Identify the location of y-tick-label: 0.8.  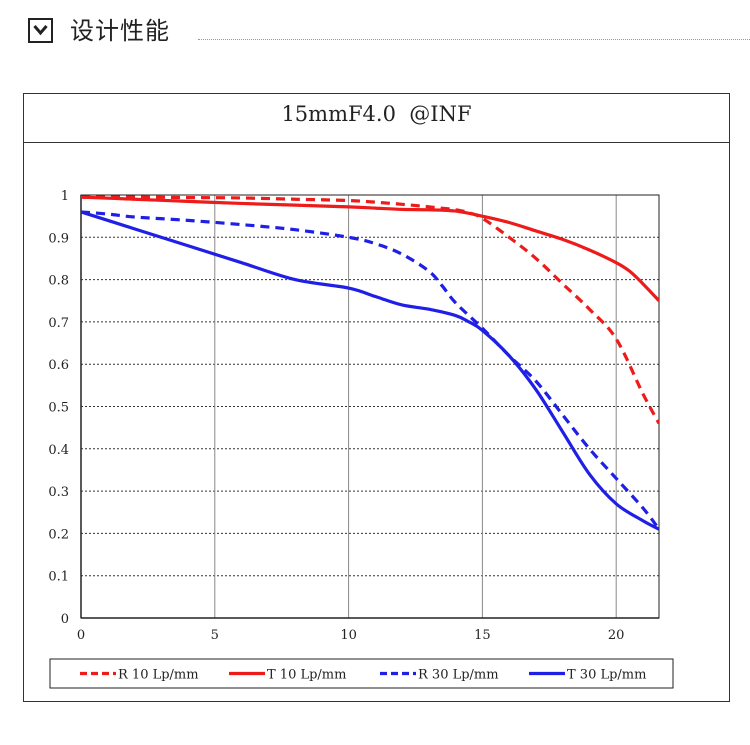
(58, 281).